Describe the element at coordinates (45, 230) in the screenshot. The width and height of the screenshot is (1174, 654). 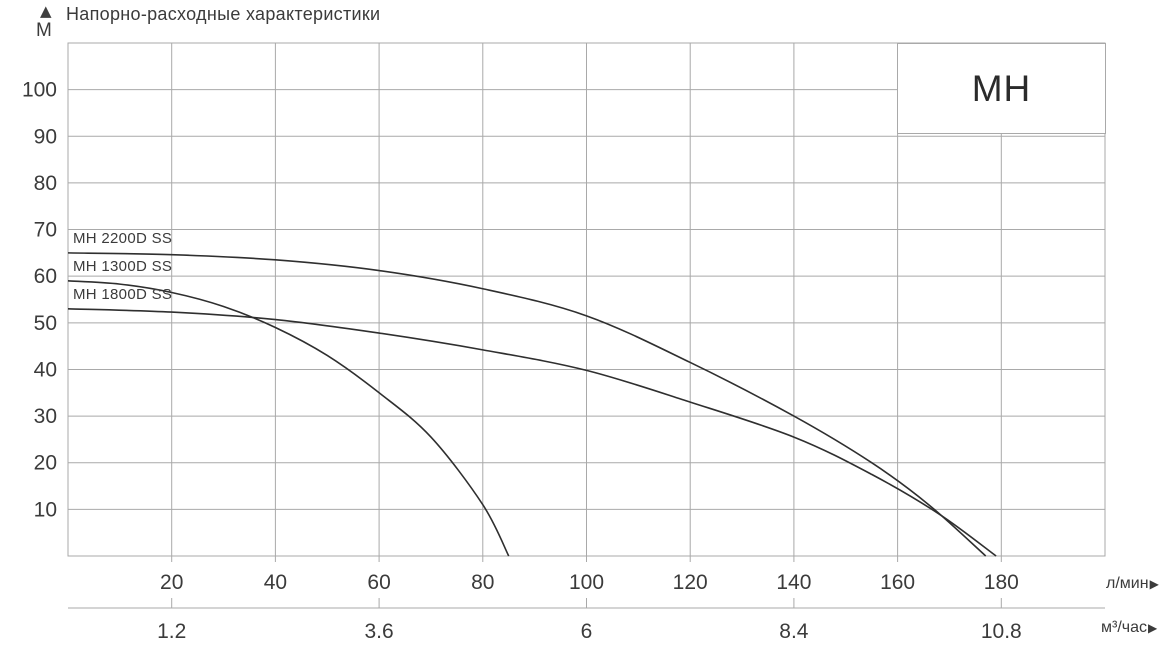
I see `y-axis-tick-label: 70` at that location.